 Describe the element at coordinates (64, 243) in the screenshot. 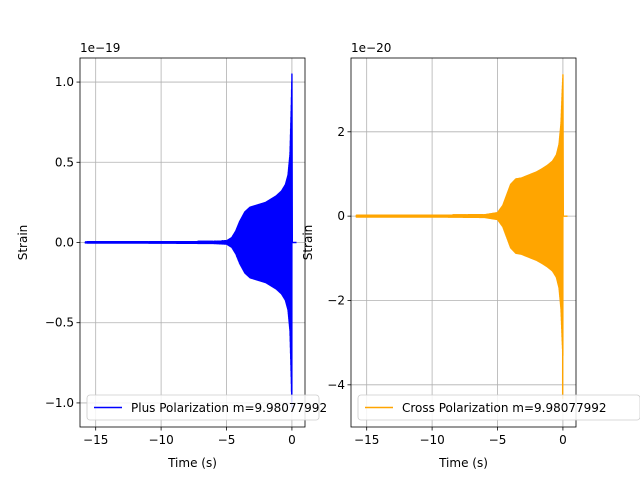

I see `y-tick-label: 0.0` at that location.